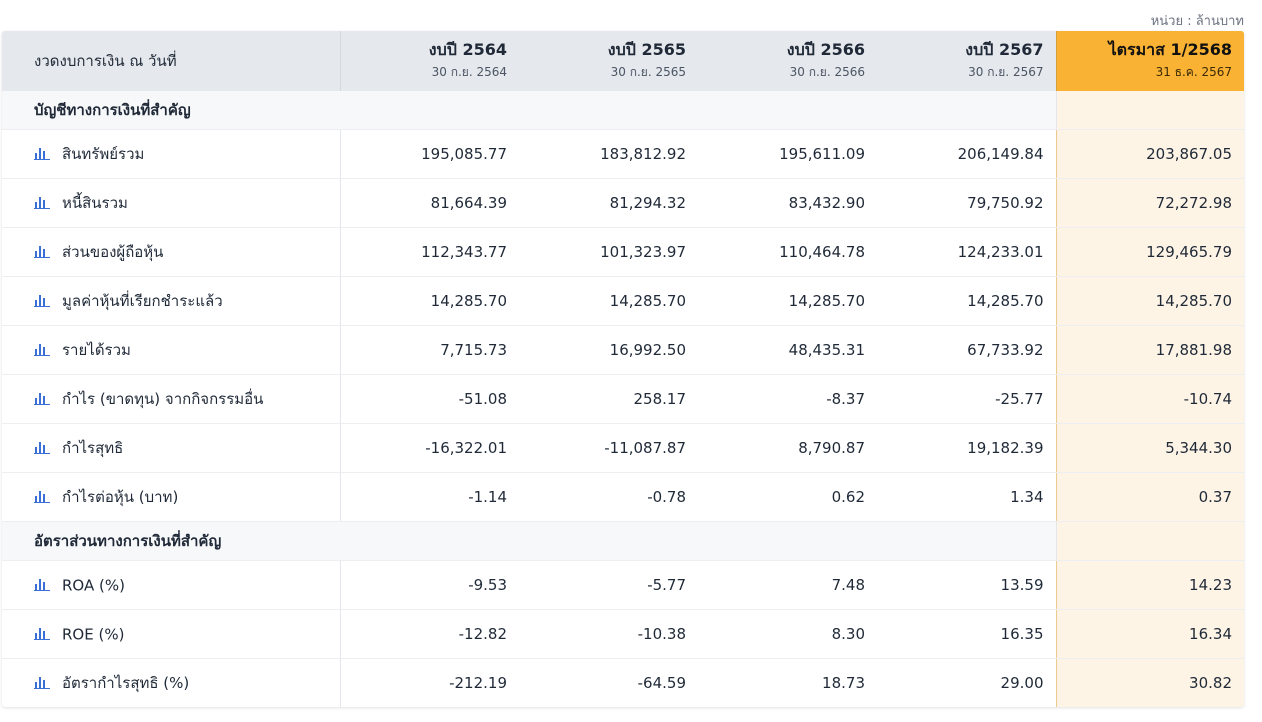 The height and width of the screenshot is (722, 1262). Describe the element at coordinates (171, 497) in the screenshot. I see `row-label-cell: กำไรต่อหุ้น (บาท)` at that location.